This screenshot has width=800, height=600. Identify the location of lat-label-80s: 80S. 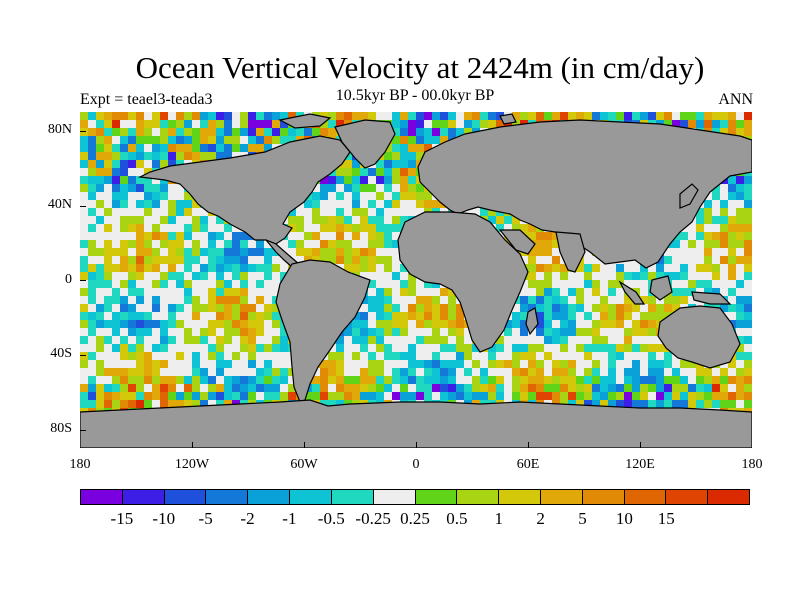
(61, 428).